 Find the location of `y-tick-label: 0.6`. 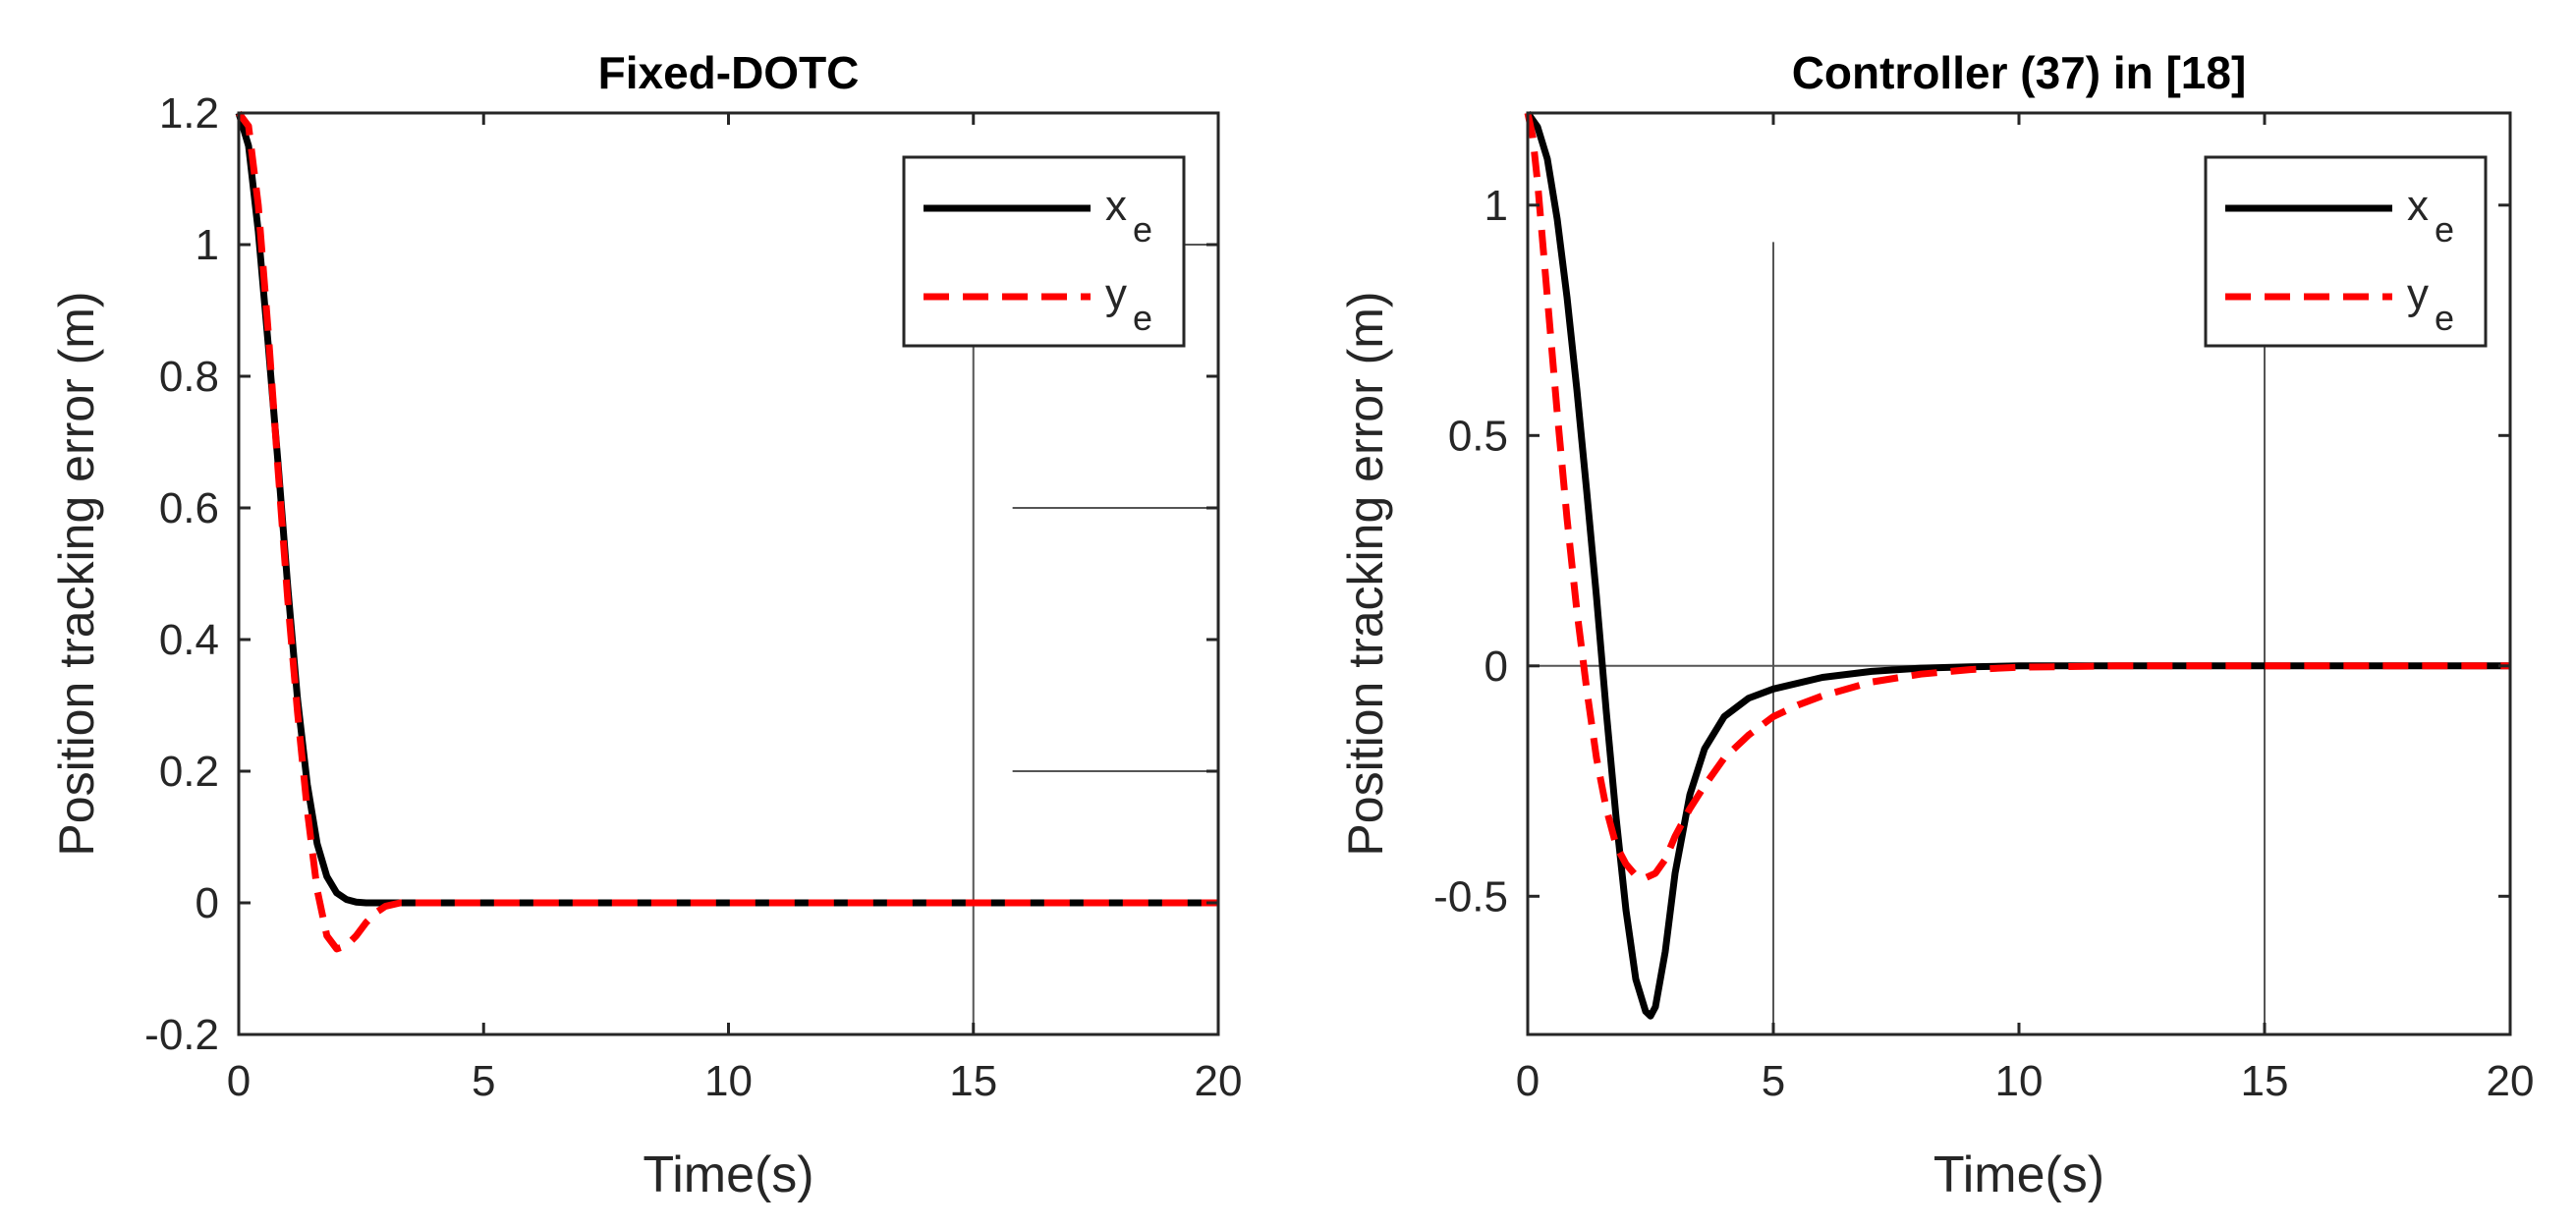

y-tick-label: 0.6 is located at coordinates (189, 508).